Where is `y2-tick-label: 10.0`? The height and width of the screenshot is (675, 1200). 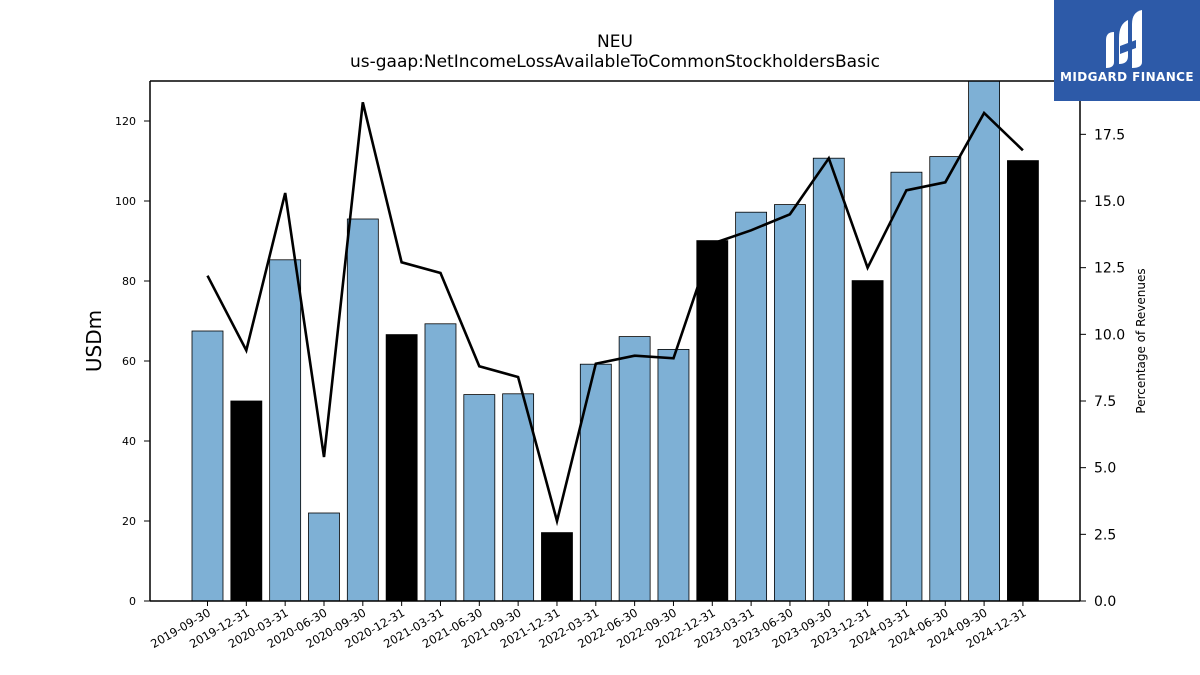 y2-tick-label: 10.0 is located at coordinates (1109, 335).